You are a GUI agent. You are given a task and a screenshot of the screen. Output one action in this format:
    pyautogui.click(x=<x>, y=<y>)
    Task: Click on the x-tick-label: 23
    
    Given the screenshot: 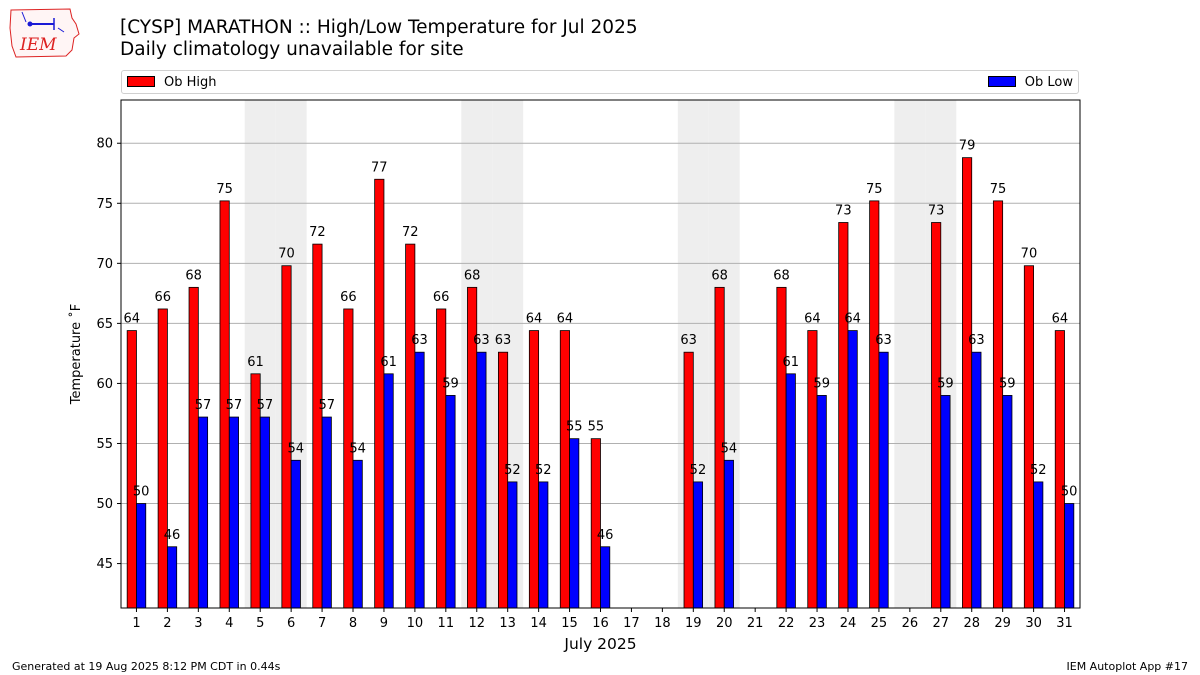 What is the action you would take?
    pyautogui.click(x=817, y=623)
    